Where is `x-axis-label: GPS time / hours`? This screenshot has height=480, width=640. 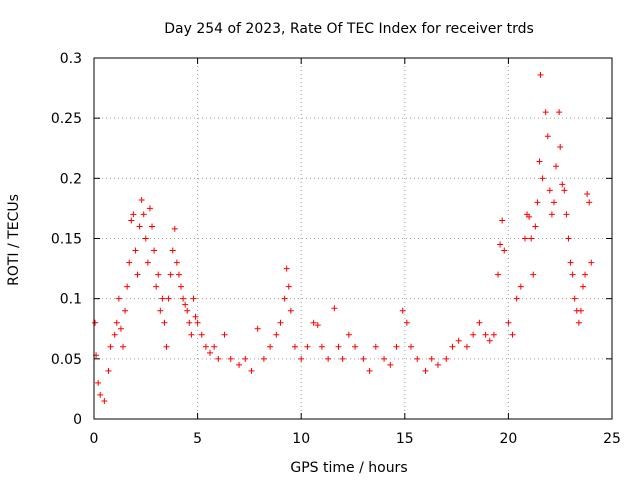 x-axis-label: GPS time / hours is located at coordinates (348, 468).